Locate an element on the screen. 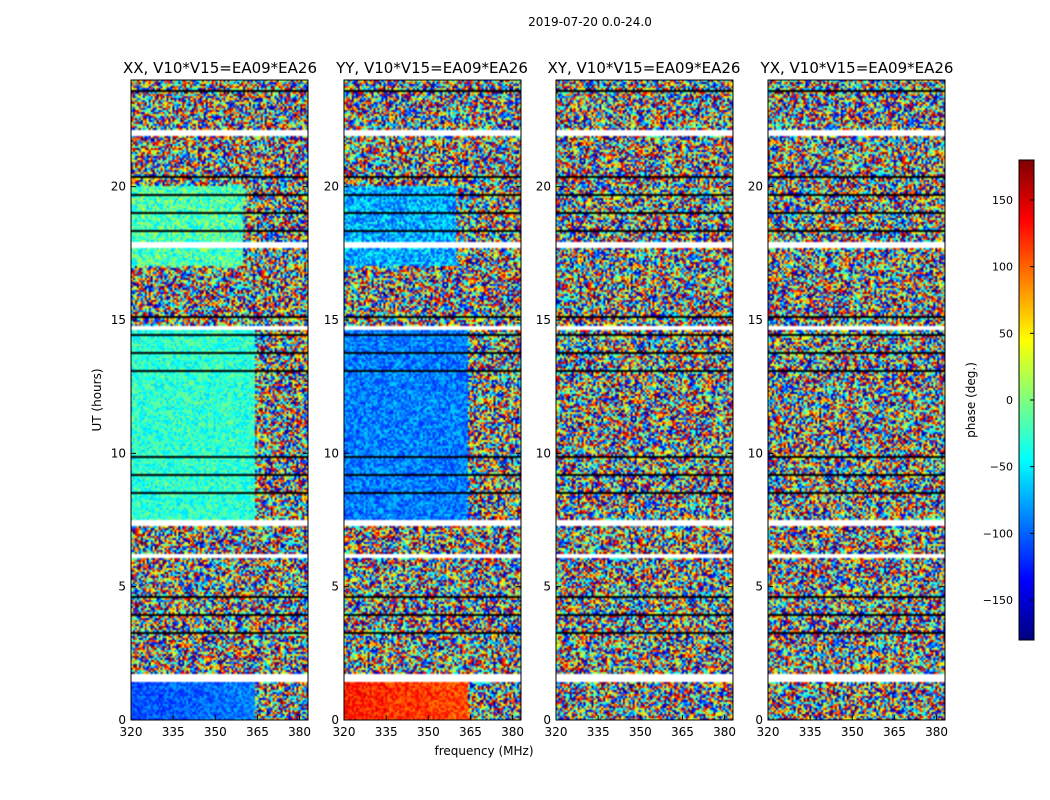 The width and height of the screenshot is (1050, 800). heatmap-yy is located at coordinates (432, 400).